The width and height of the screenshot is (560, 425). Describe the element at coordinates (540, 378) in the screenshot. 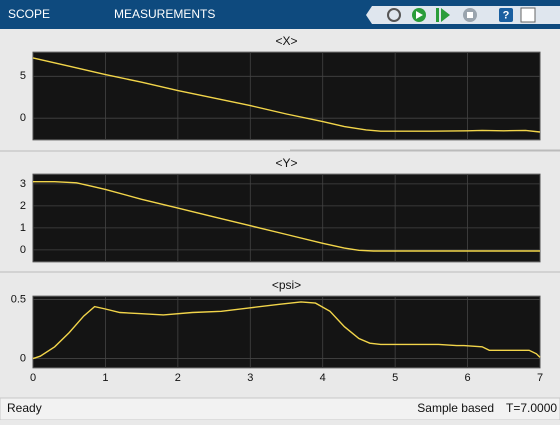

I see `x-tick-label: 7` at that location.